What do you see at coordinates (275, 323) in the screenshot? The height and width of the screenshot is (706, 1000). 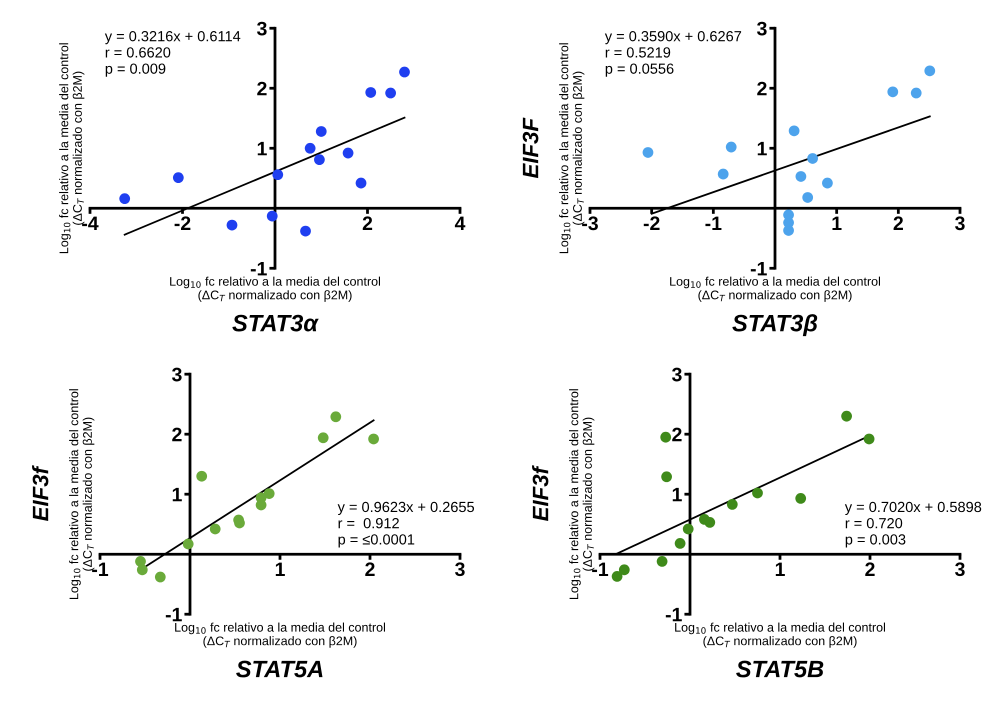 I see `text: STAT3α` at bounding box center [275, 323].